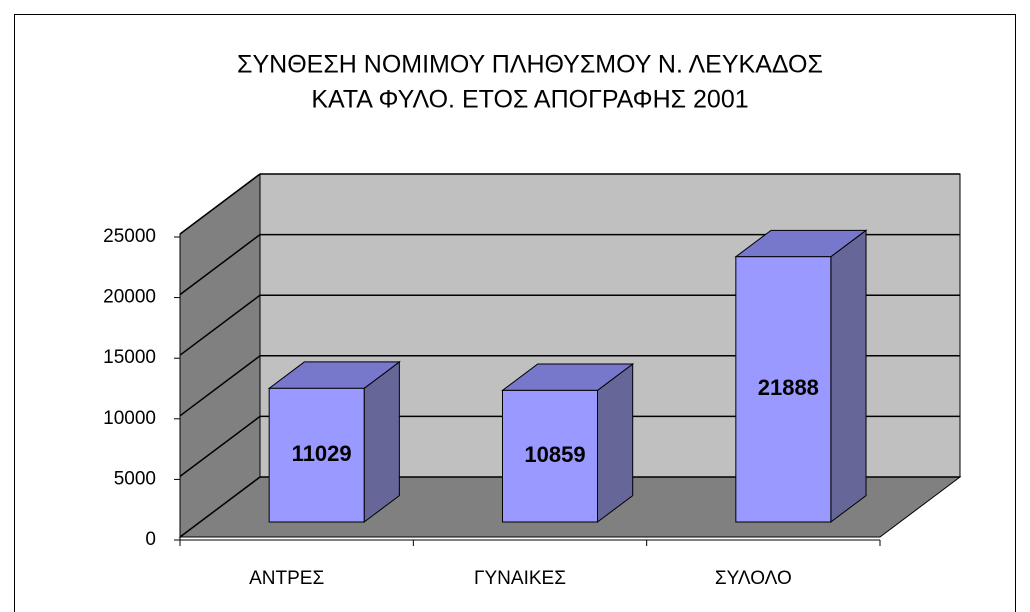 The image size is (1030, 612). I want to click on data-label: 10859, so click(554, 454).